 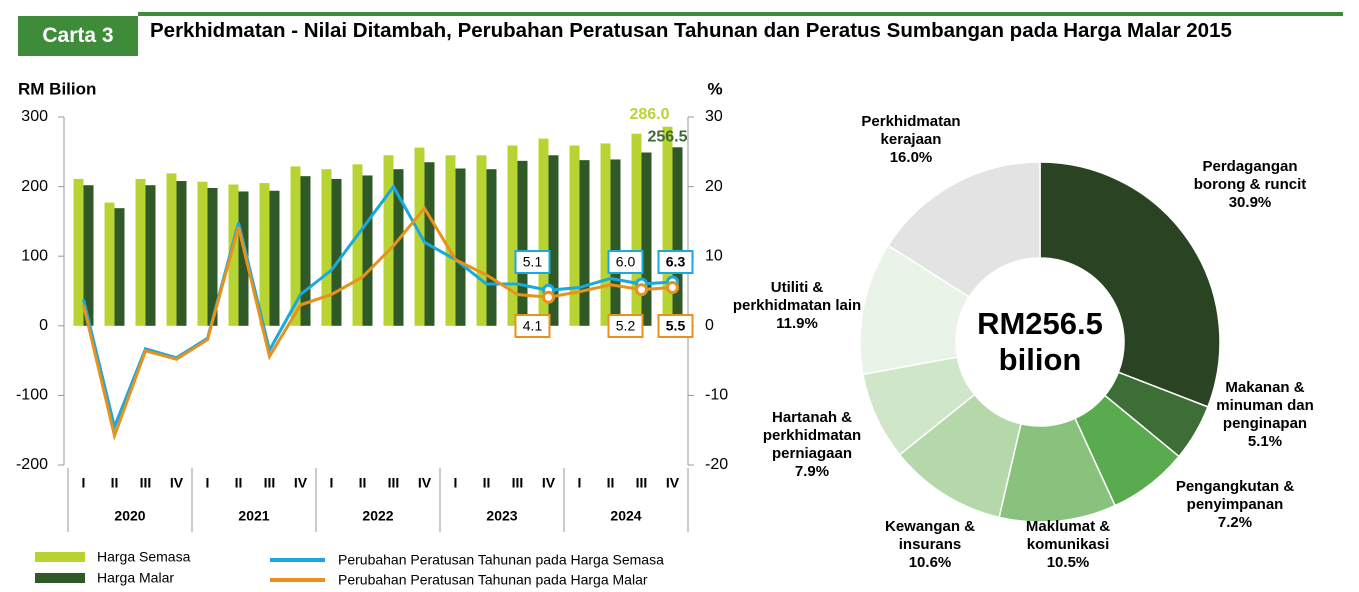 I want to click on line-value-label: 5.5, so click(x=676, y=326).